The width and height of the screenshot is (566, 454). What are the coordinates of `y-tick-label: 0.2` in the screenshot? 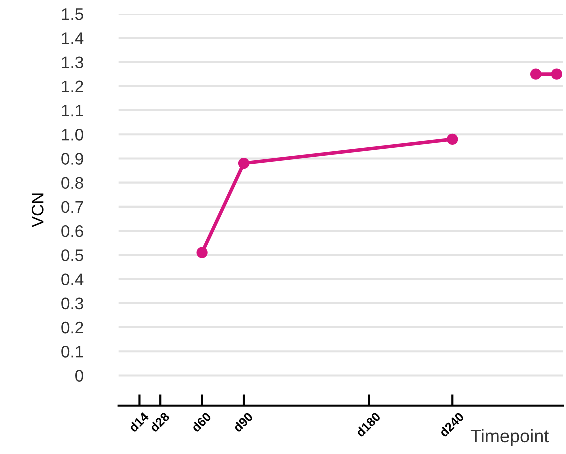 It's located at (73, 328).